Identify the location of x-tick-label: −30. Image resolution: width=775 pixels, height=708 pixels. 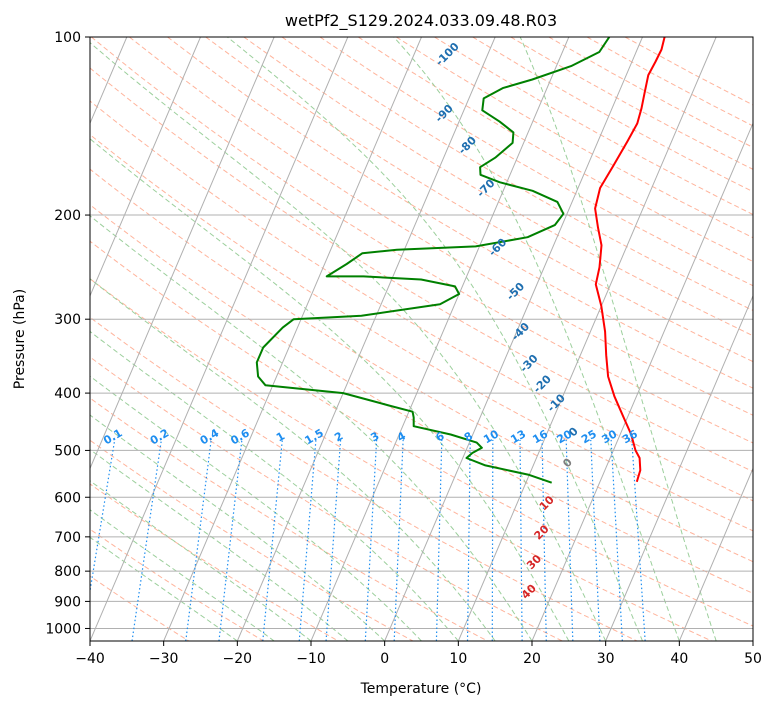
(164, 659).